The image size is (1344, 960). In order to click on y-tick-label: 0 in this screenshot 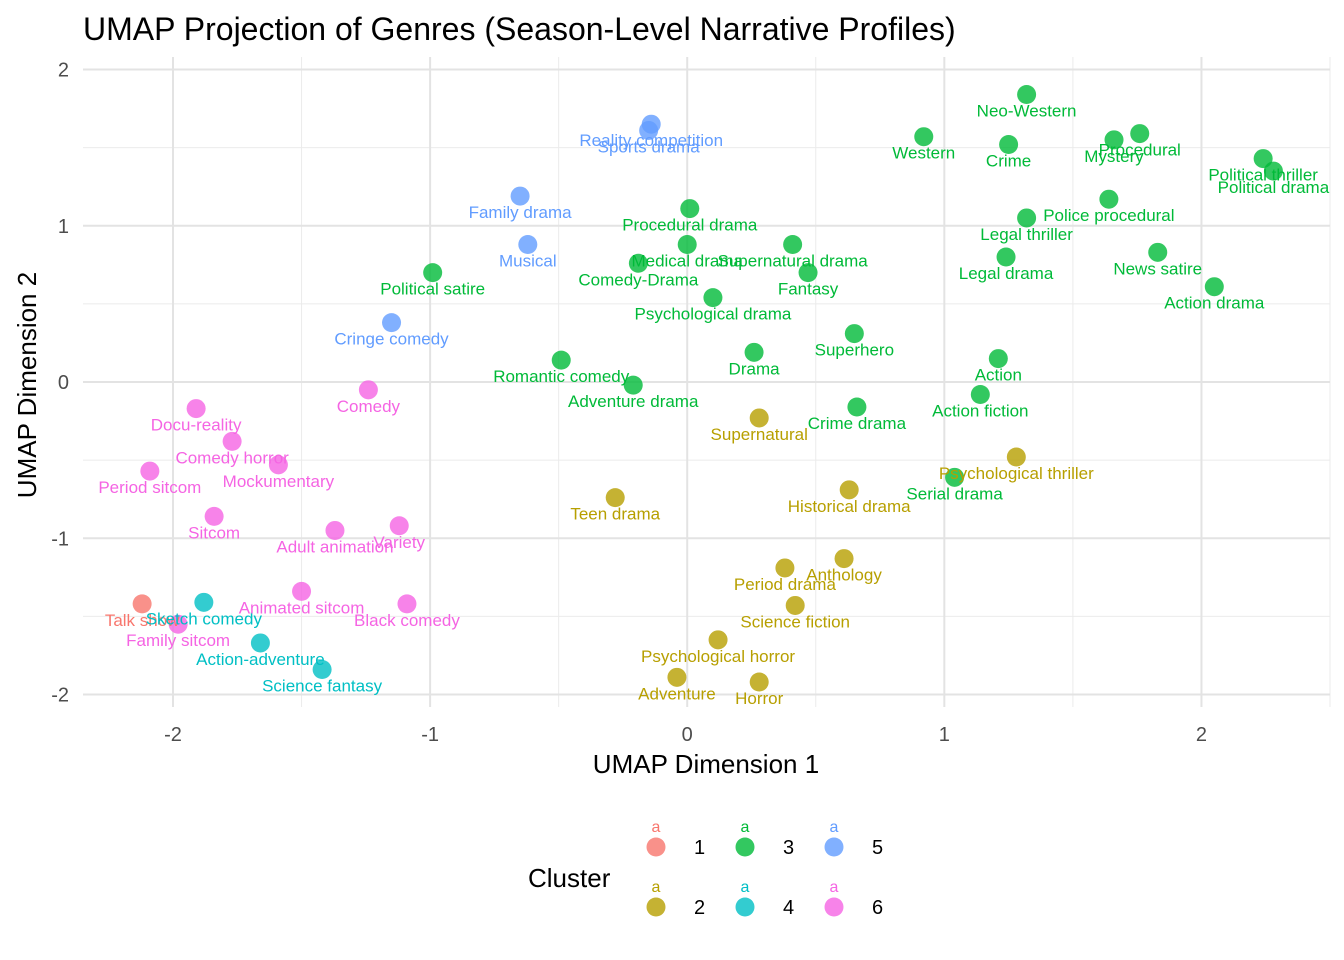, I will do `click(63, 383)`.